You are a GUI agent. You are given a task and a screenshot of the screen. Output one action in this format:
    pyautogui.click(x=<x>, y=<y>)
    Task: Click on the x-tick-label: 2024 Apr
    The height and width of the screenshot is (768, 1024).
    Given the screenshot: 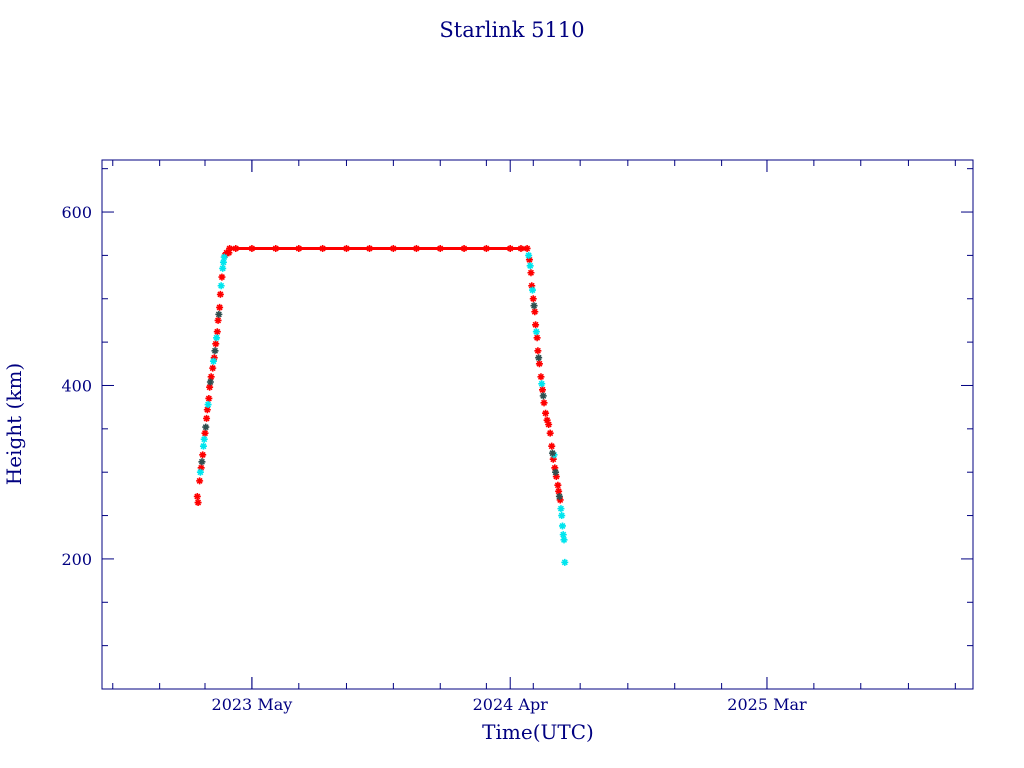 What is the action you would take?
    pyautogui.click(x=511, y=704)
    